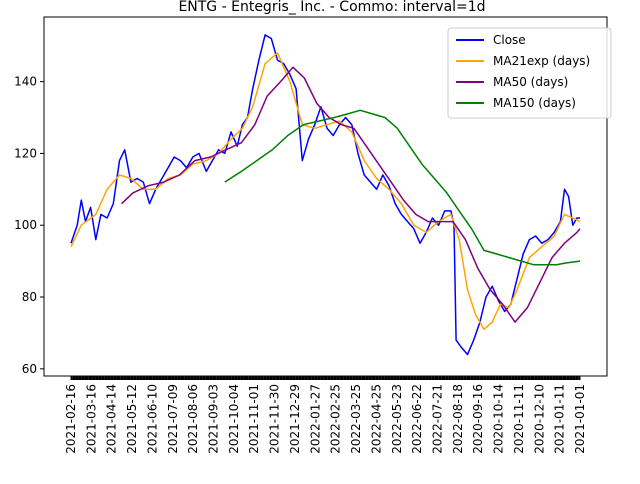 The width and height of the screenshot is (640, 484). What do you see at coordinates (397, 419) in the screenshot?
I see `x-tick-label: 2022-05-23` at bounding box center [397, 419].